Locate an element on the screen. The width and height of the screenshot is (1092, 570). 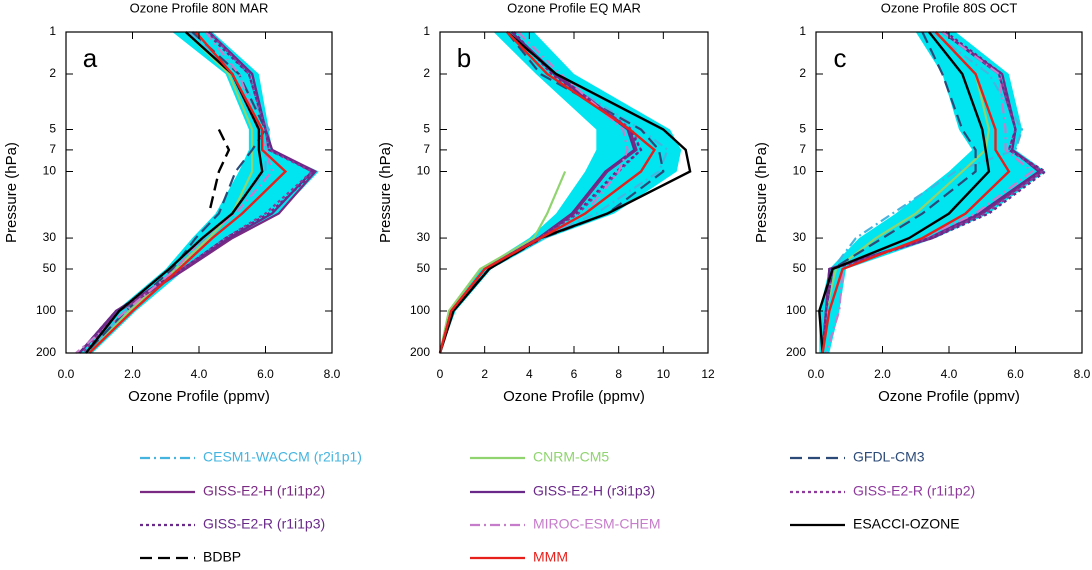
legend-label: GISS-E2-R (r1i1p3) is located at coordinates (264, 524).